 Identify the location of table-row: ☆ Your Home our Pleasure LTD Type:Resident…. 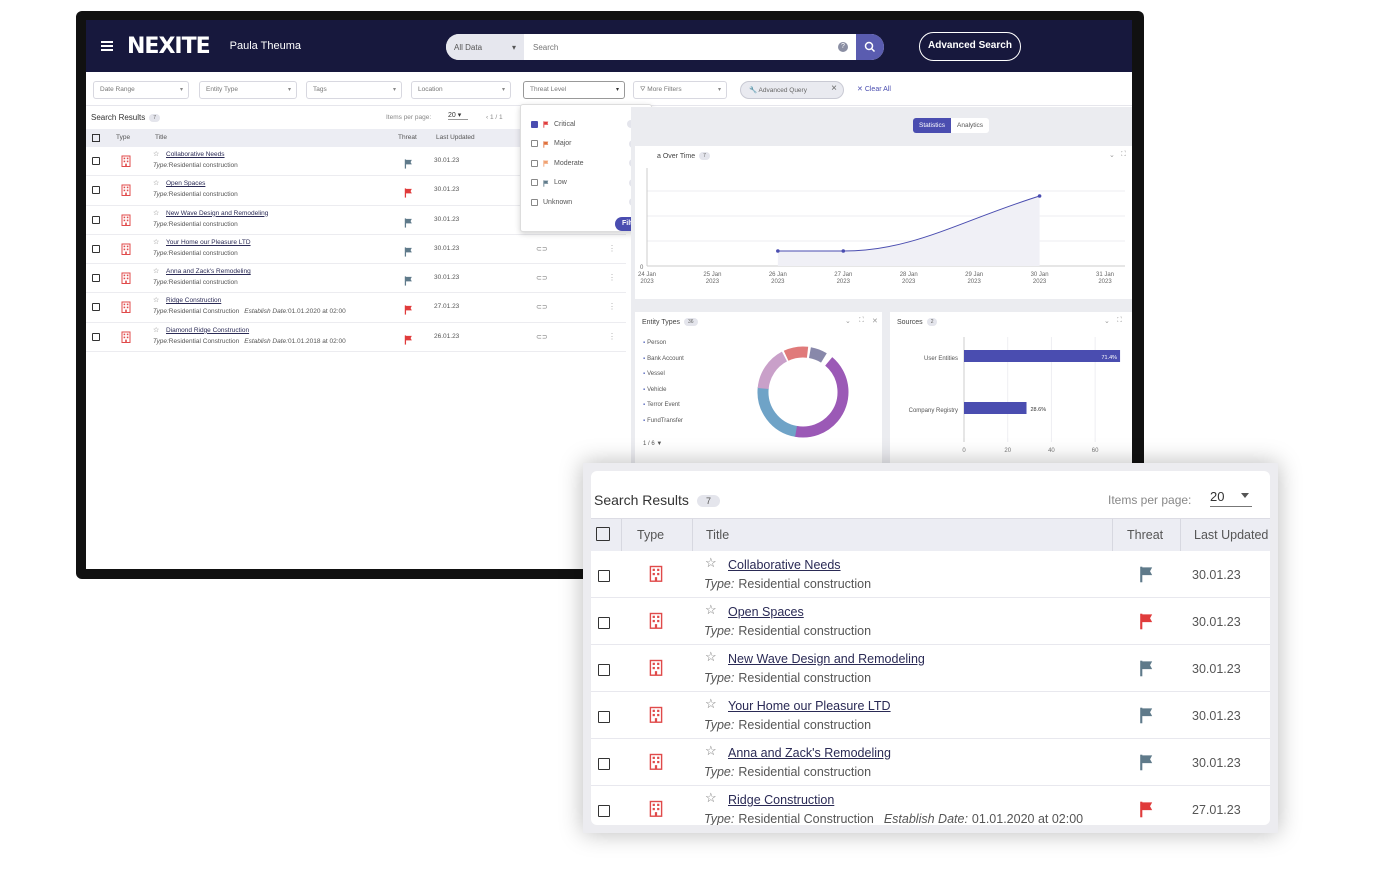
(356, 250).